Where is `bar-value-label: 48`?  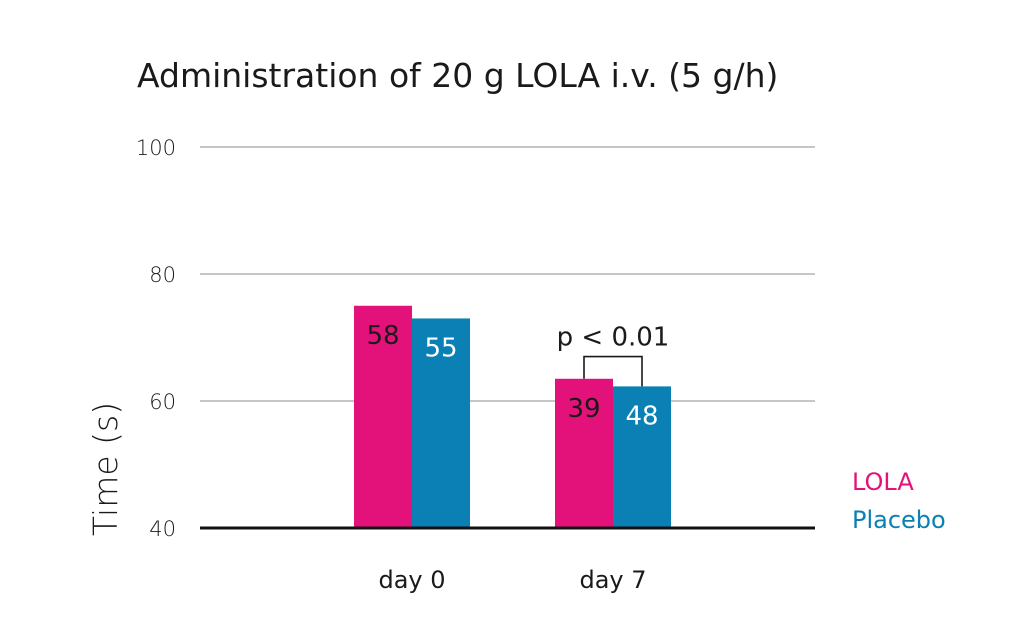 bar-value-label: 48 is located at coordinates (641, 416).